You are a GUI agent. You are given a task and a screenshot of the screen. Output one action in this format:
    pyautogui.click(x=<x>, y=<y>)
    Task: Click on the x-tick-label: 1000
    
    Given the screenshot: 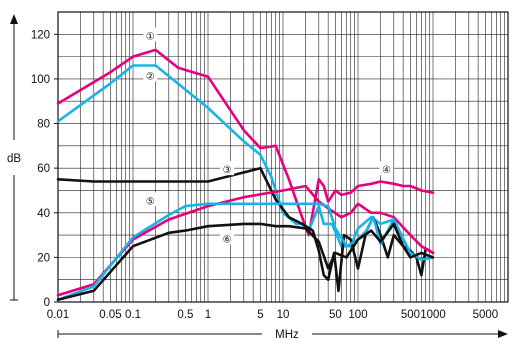 What is the action you would take?
    pyautogui.click(x=433, y=315)
    